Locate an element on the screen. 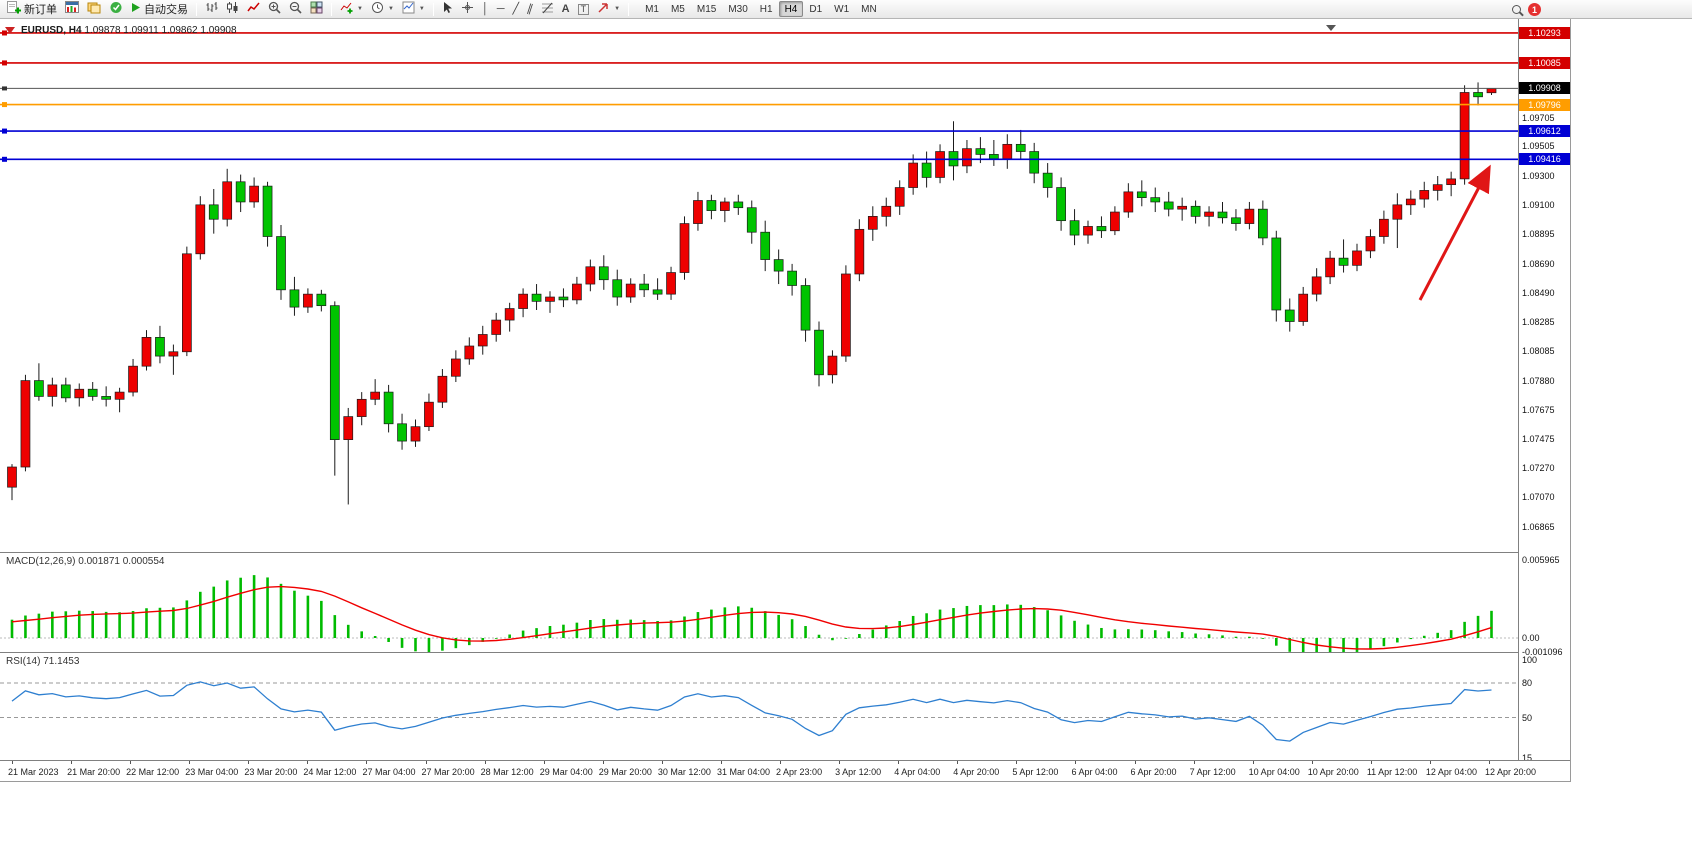 The image size is (1692, 847). indicator-axis-label: 50 is located at coordinates (1527, 717).